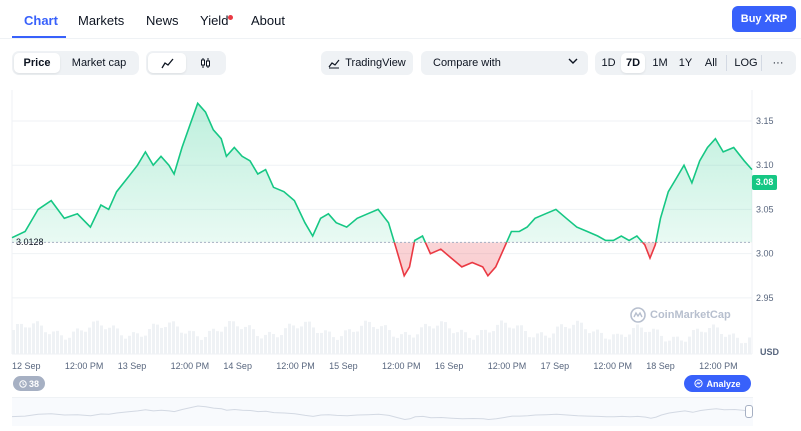 This screenshot has width=801, height=431. Describe the element at coordinates (367, 63) in the screenshot. I see `tradingview-button: TradingView` at that location.